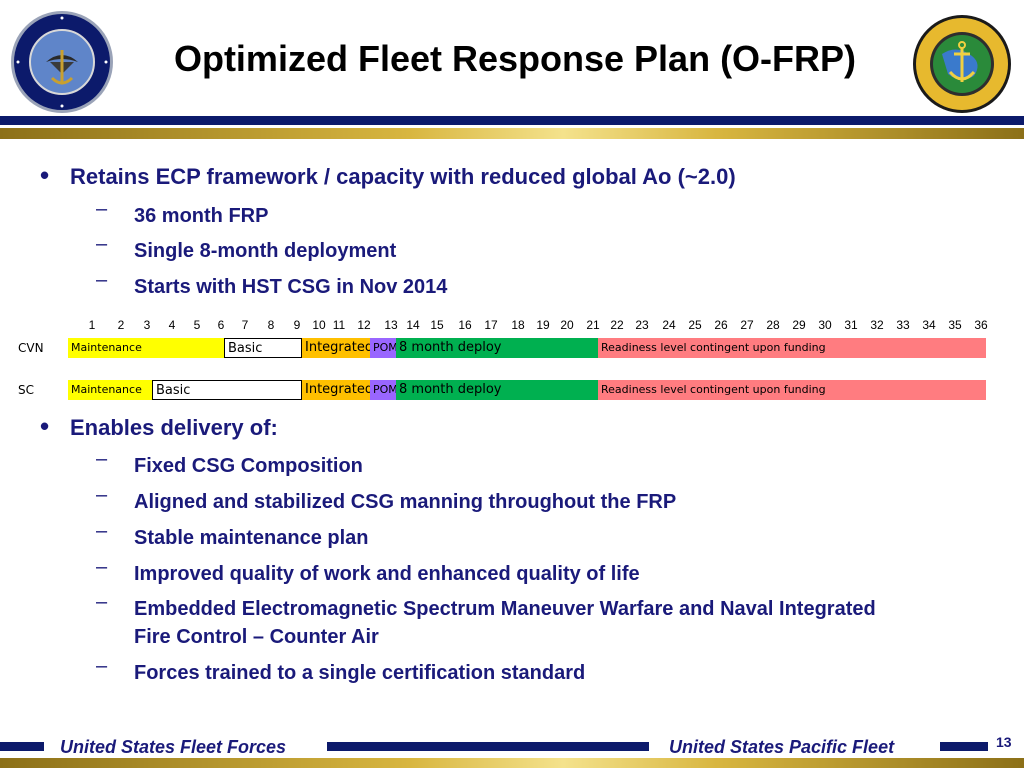 Image resolution: width=1024 pixels, height=768 pixels. Describe the element at coordinates (364, 325) in the screenshot. I see `month-number: 12` at that location.